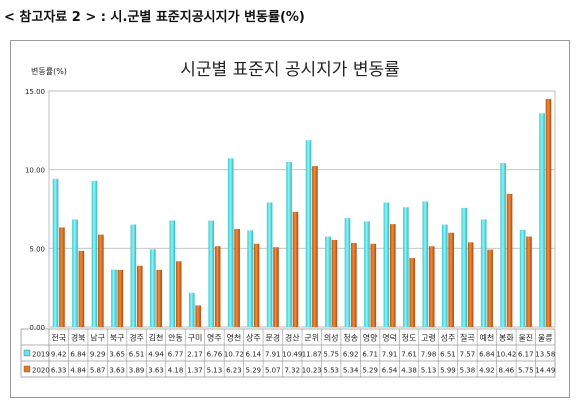 This screenshot has width=580, height=402. What do you see at coordinates (136, 338) in the screenshot?
I see `x-tick-label: 경주` at bounding box center [136, 338].